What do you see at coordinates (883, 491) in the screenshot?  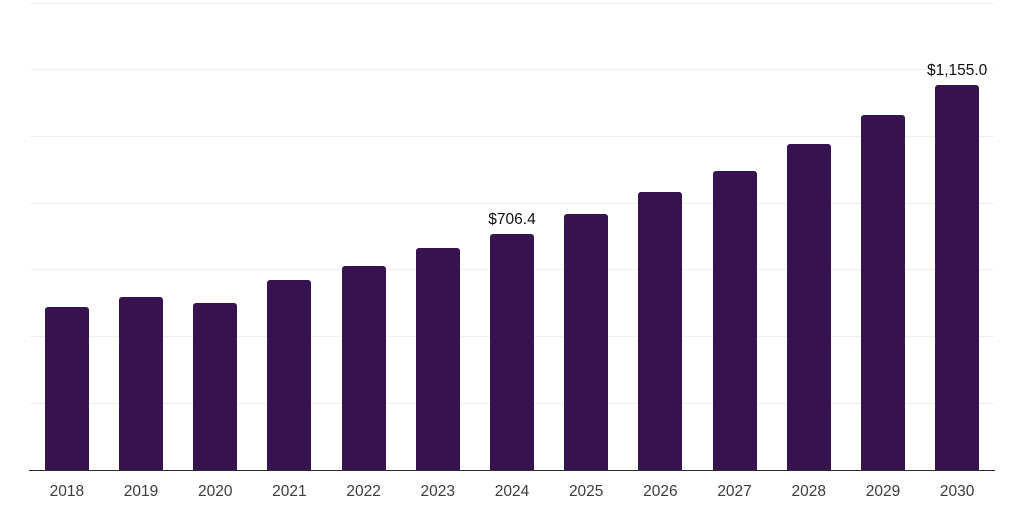 I see `x-tick-label-2029: 2029` at bounding box center [883, 491].